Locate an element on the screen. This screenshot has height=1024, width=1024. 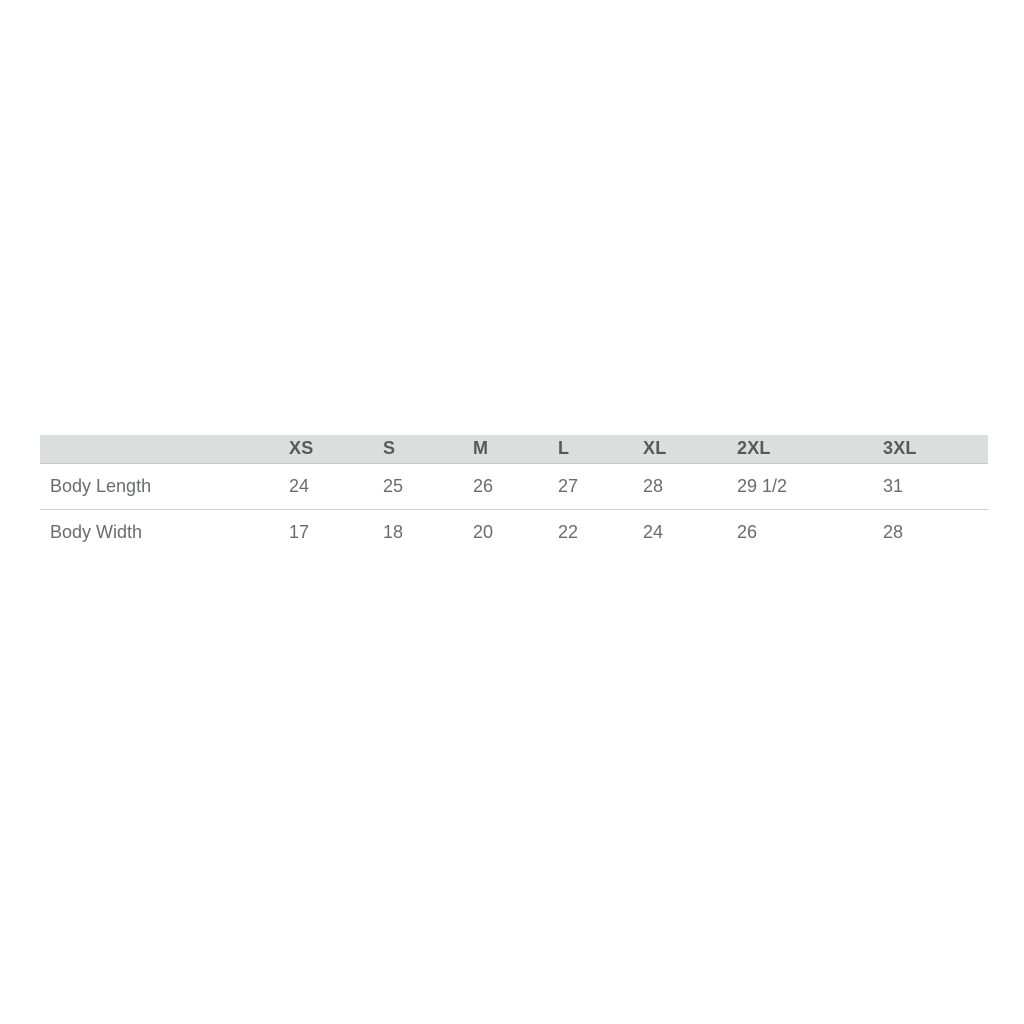
table-row-body-length: Body Length 24 25 26 27 28 29 1/2 31 is located at coordinates (514, 486).